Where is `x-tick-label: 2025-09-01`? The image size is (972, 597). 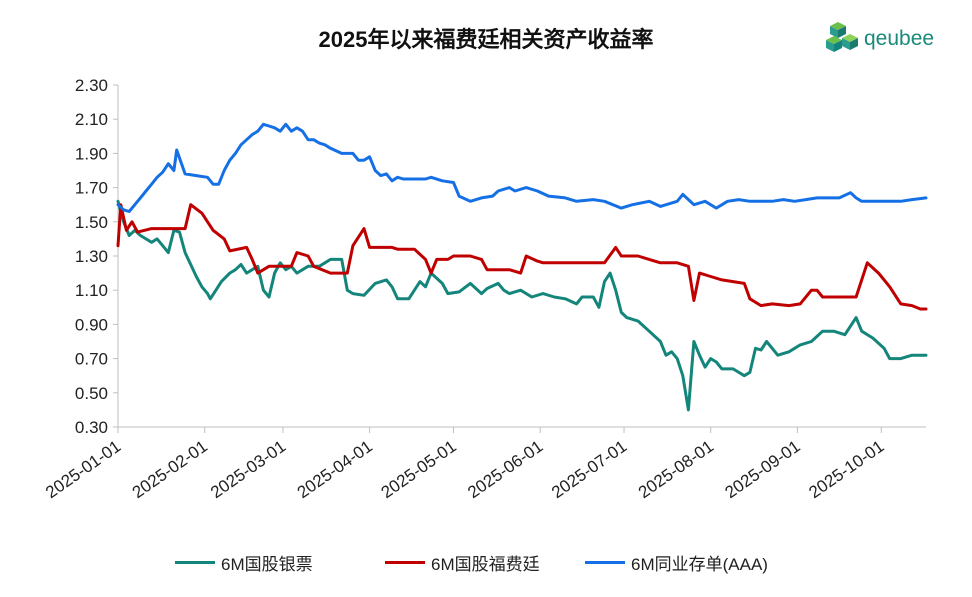
x-tick-label: 2025-09-01 is located at coordinates (763, 469).